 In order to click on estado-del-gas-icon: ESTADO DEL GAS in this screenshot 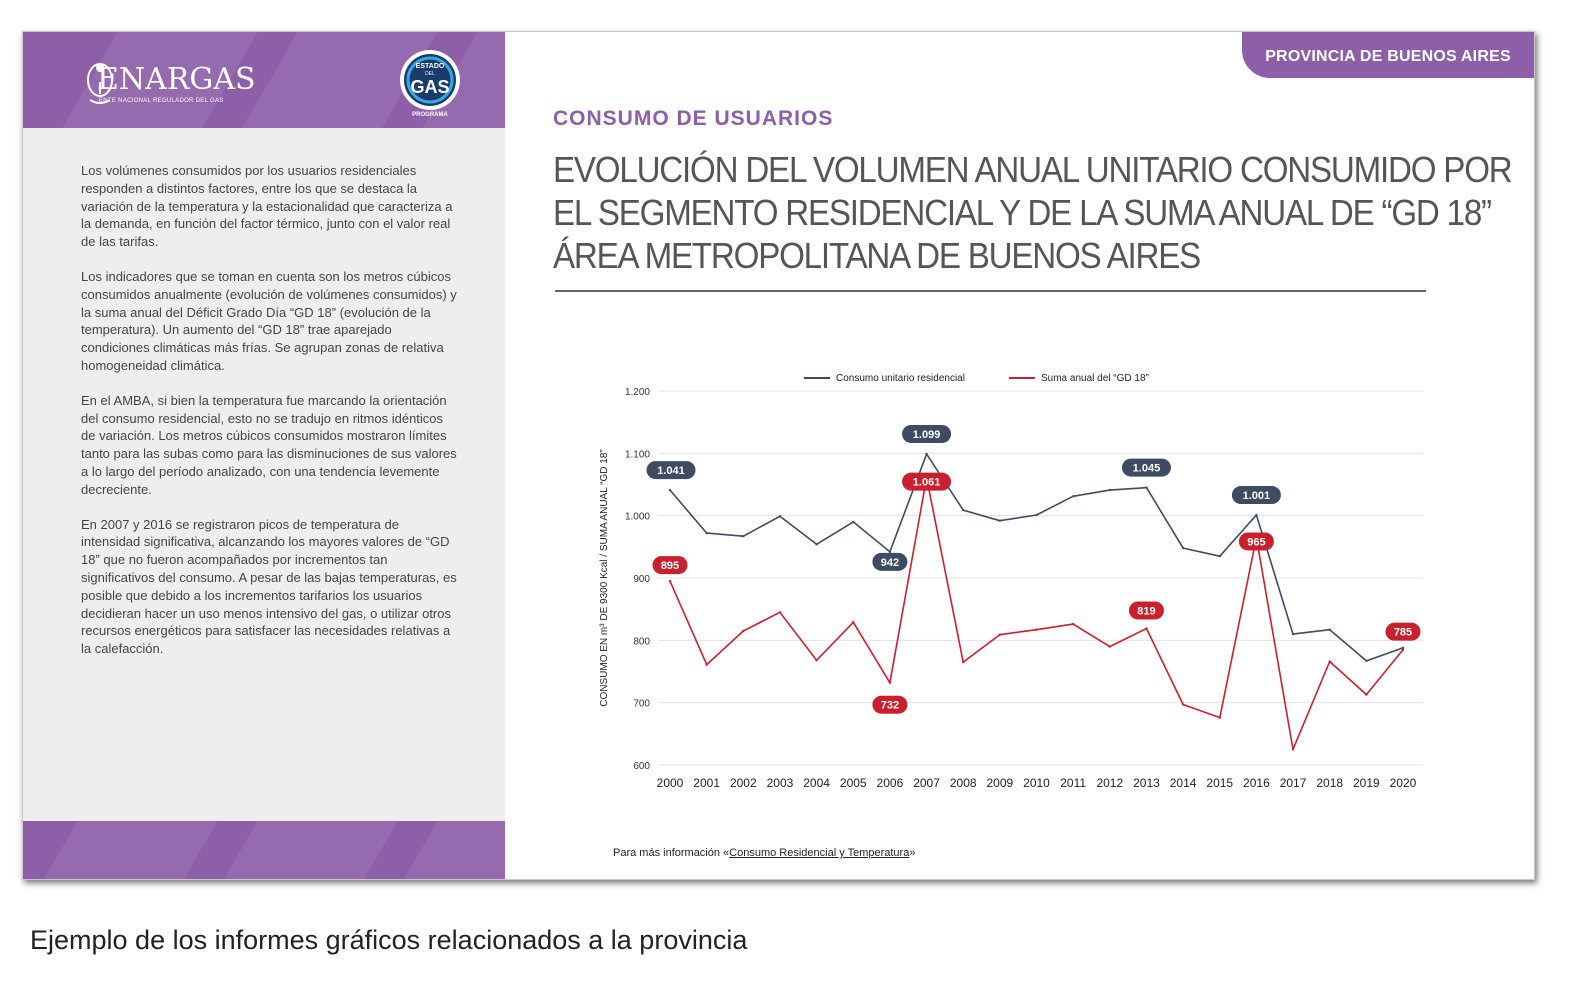, I will do `click(430, 80)`.